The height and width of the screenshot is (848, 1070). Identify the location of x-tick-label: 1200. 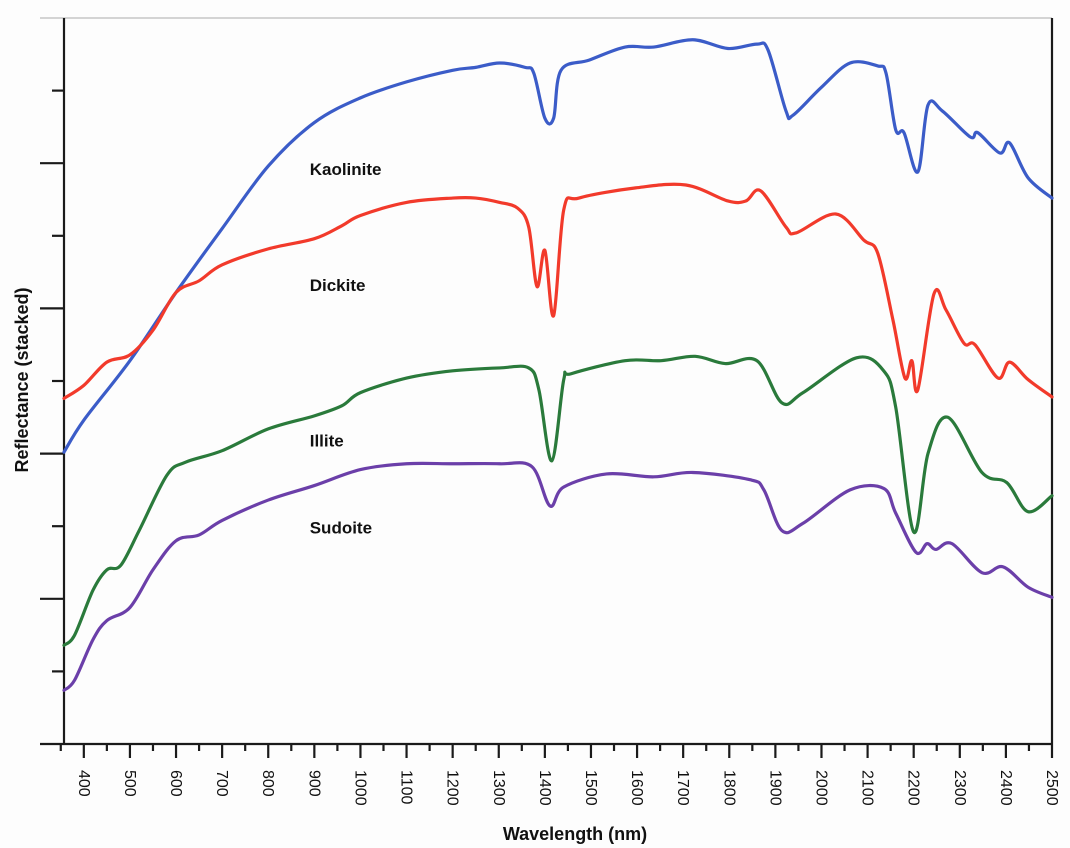
(452, 788).